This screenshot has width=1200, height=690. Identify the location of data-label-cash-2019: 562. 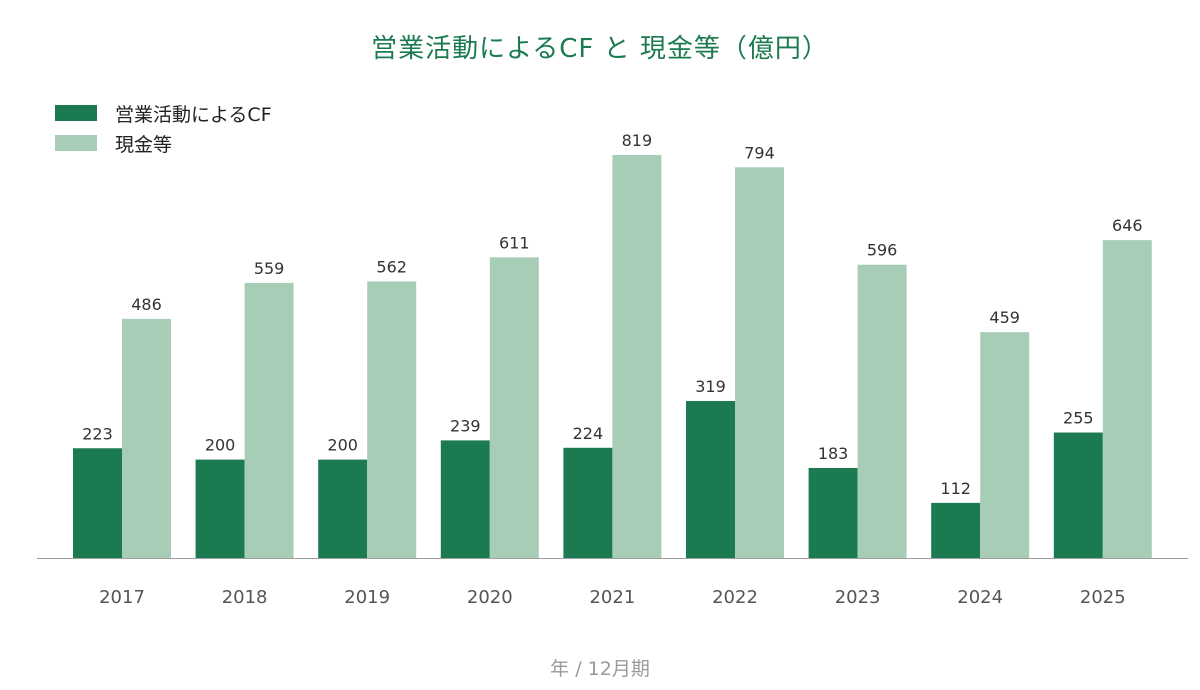
(391, 266).